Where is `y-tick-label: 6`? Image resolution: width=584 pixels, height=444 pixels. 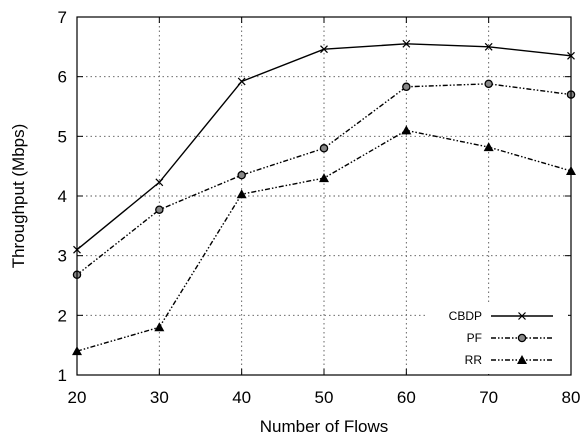
y-tick-label: 6 is located at coordinates (62, 77).